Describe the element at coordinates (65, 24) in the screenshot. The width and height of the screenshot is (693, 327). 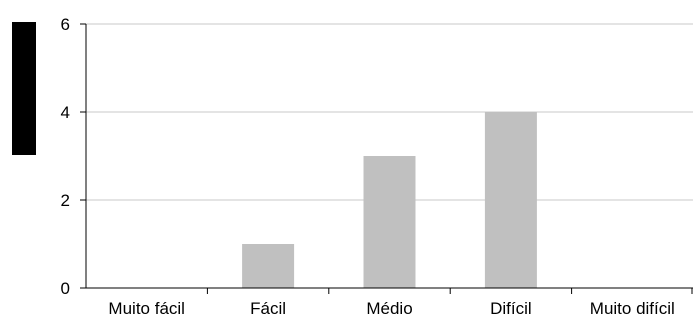
I see `y-tick-label: 6` at that location.